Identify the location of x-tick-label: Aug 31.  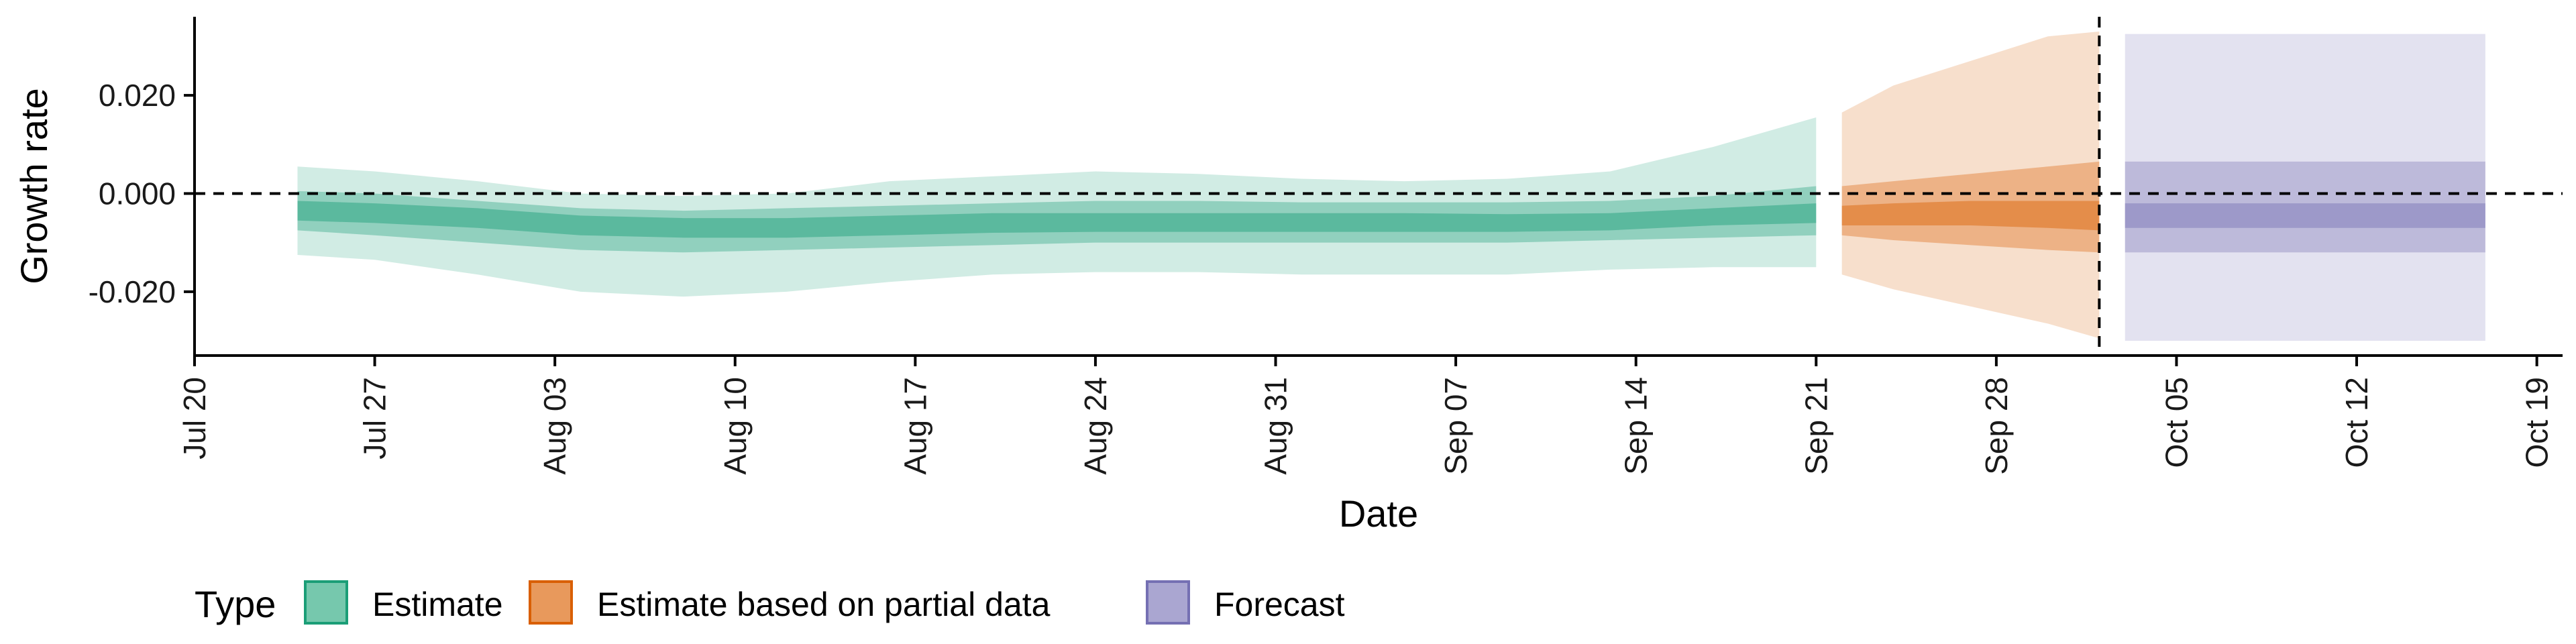
(1275, 426).